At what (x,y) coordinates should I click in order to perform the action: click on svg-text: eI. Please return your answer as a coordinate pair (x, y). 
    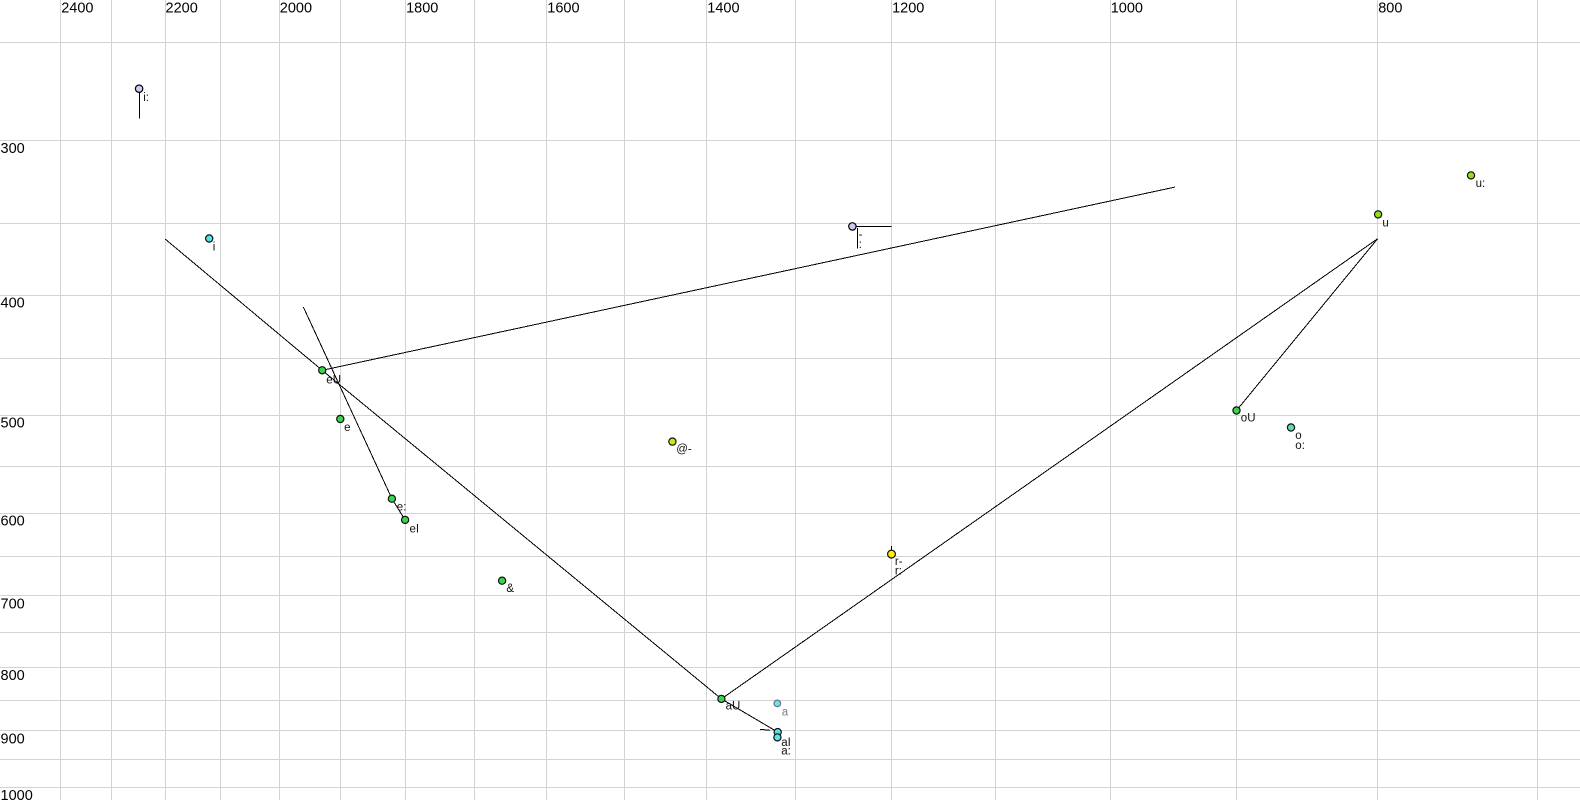
    Looking at the image, I should click on (415, 530).